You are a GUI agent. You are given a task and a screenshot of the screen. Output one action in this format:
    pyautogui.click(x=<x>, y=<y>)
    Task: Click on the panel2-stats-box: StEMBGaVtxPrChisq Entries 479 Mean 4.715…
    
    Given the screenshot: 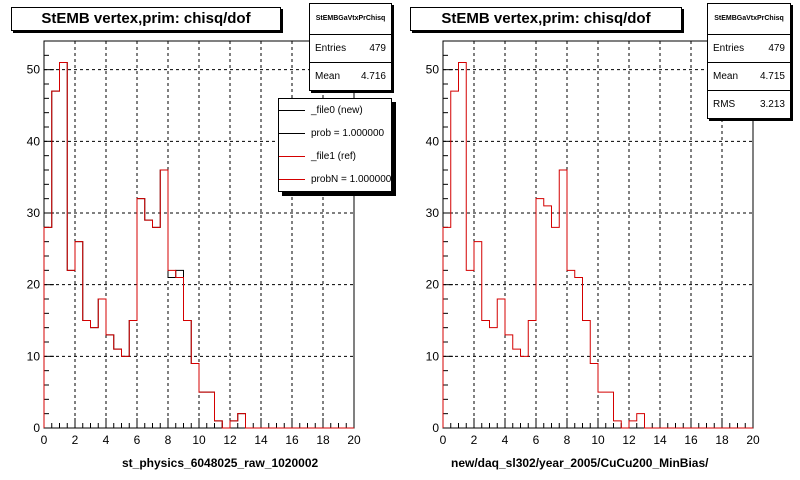 What is the action you would take?
    pyautogui.click(x=749, y=61)
    